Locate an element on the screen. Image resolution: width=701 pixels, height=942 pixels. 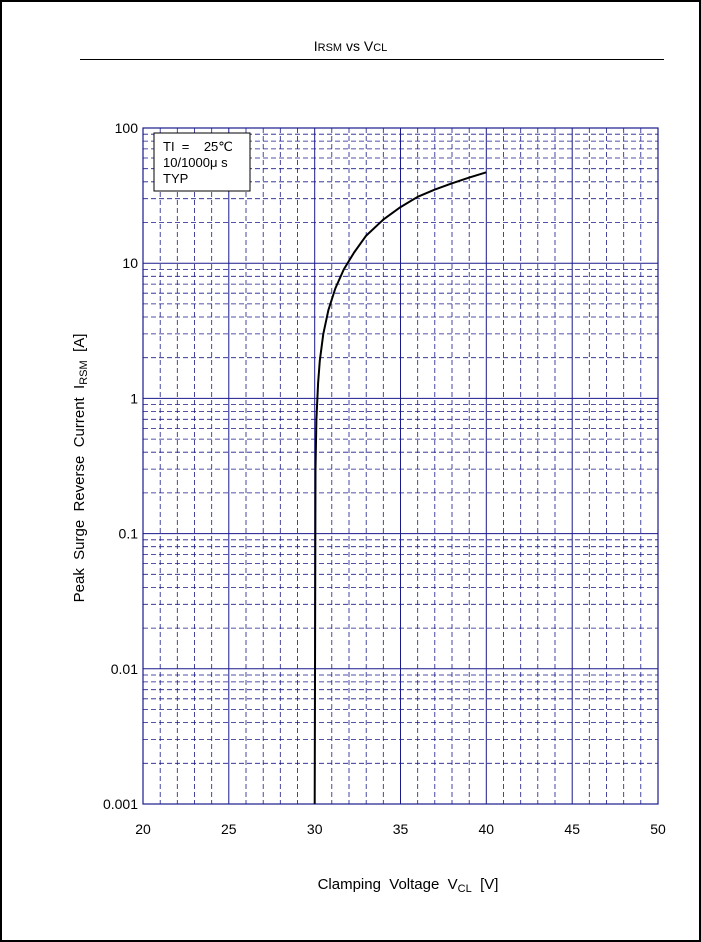
legend-frame is located at coordinates (202, 162).